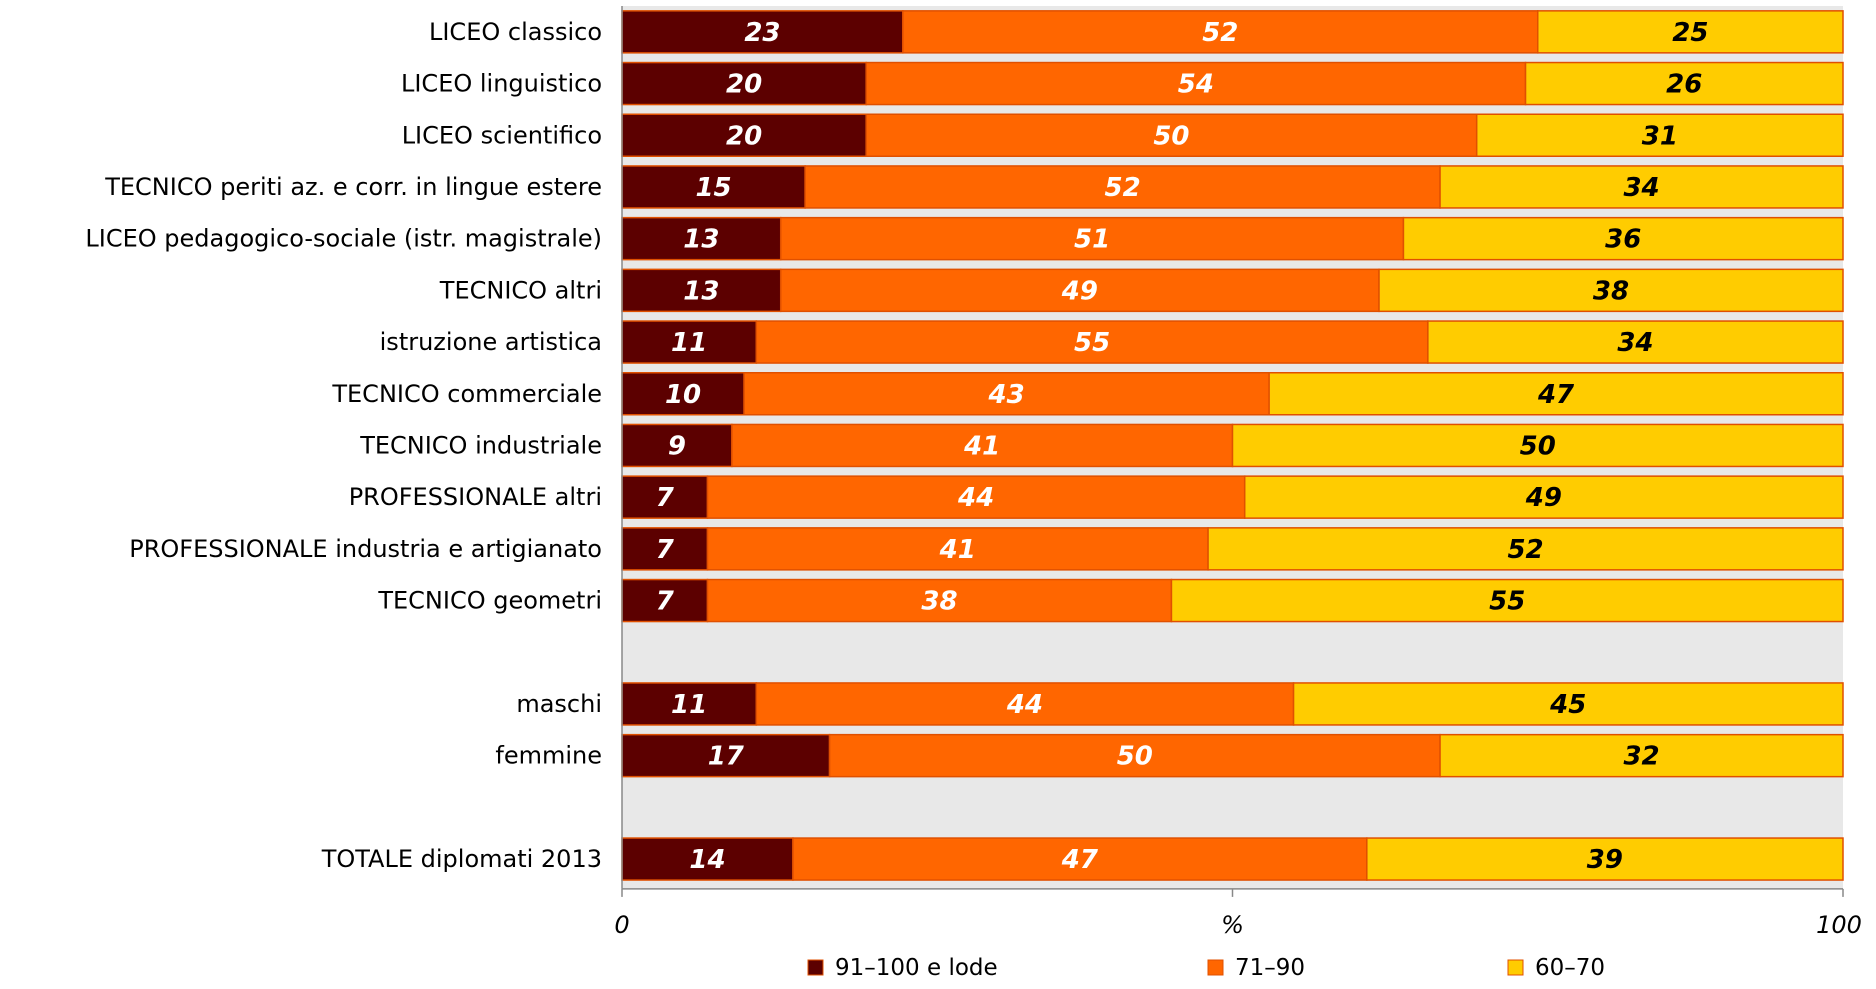  What do you see at coordinates (466, 394) in the screenshot?
I see `category-label: TECNICO commerciale` at bounding box center [466, 394].